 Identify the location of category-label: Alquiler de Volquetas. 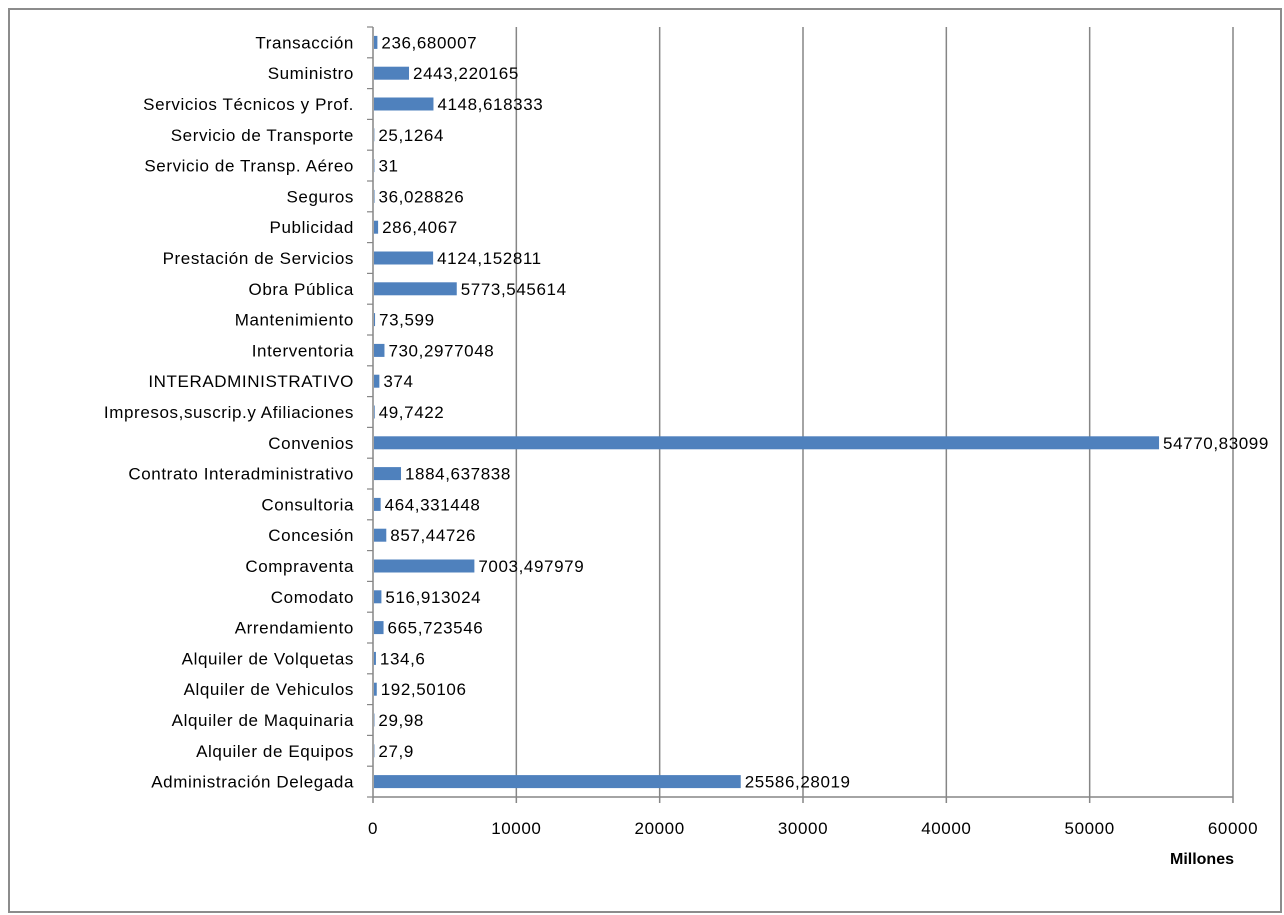
(268, 658).